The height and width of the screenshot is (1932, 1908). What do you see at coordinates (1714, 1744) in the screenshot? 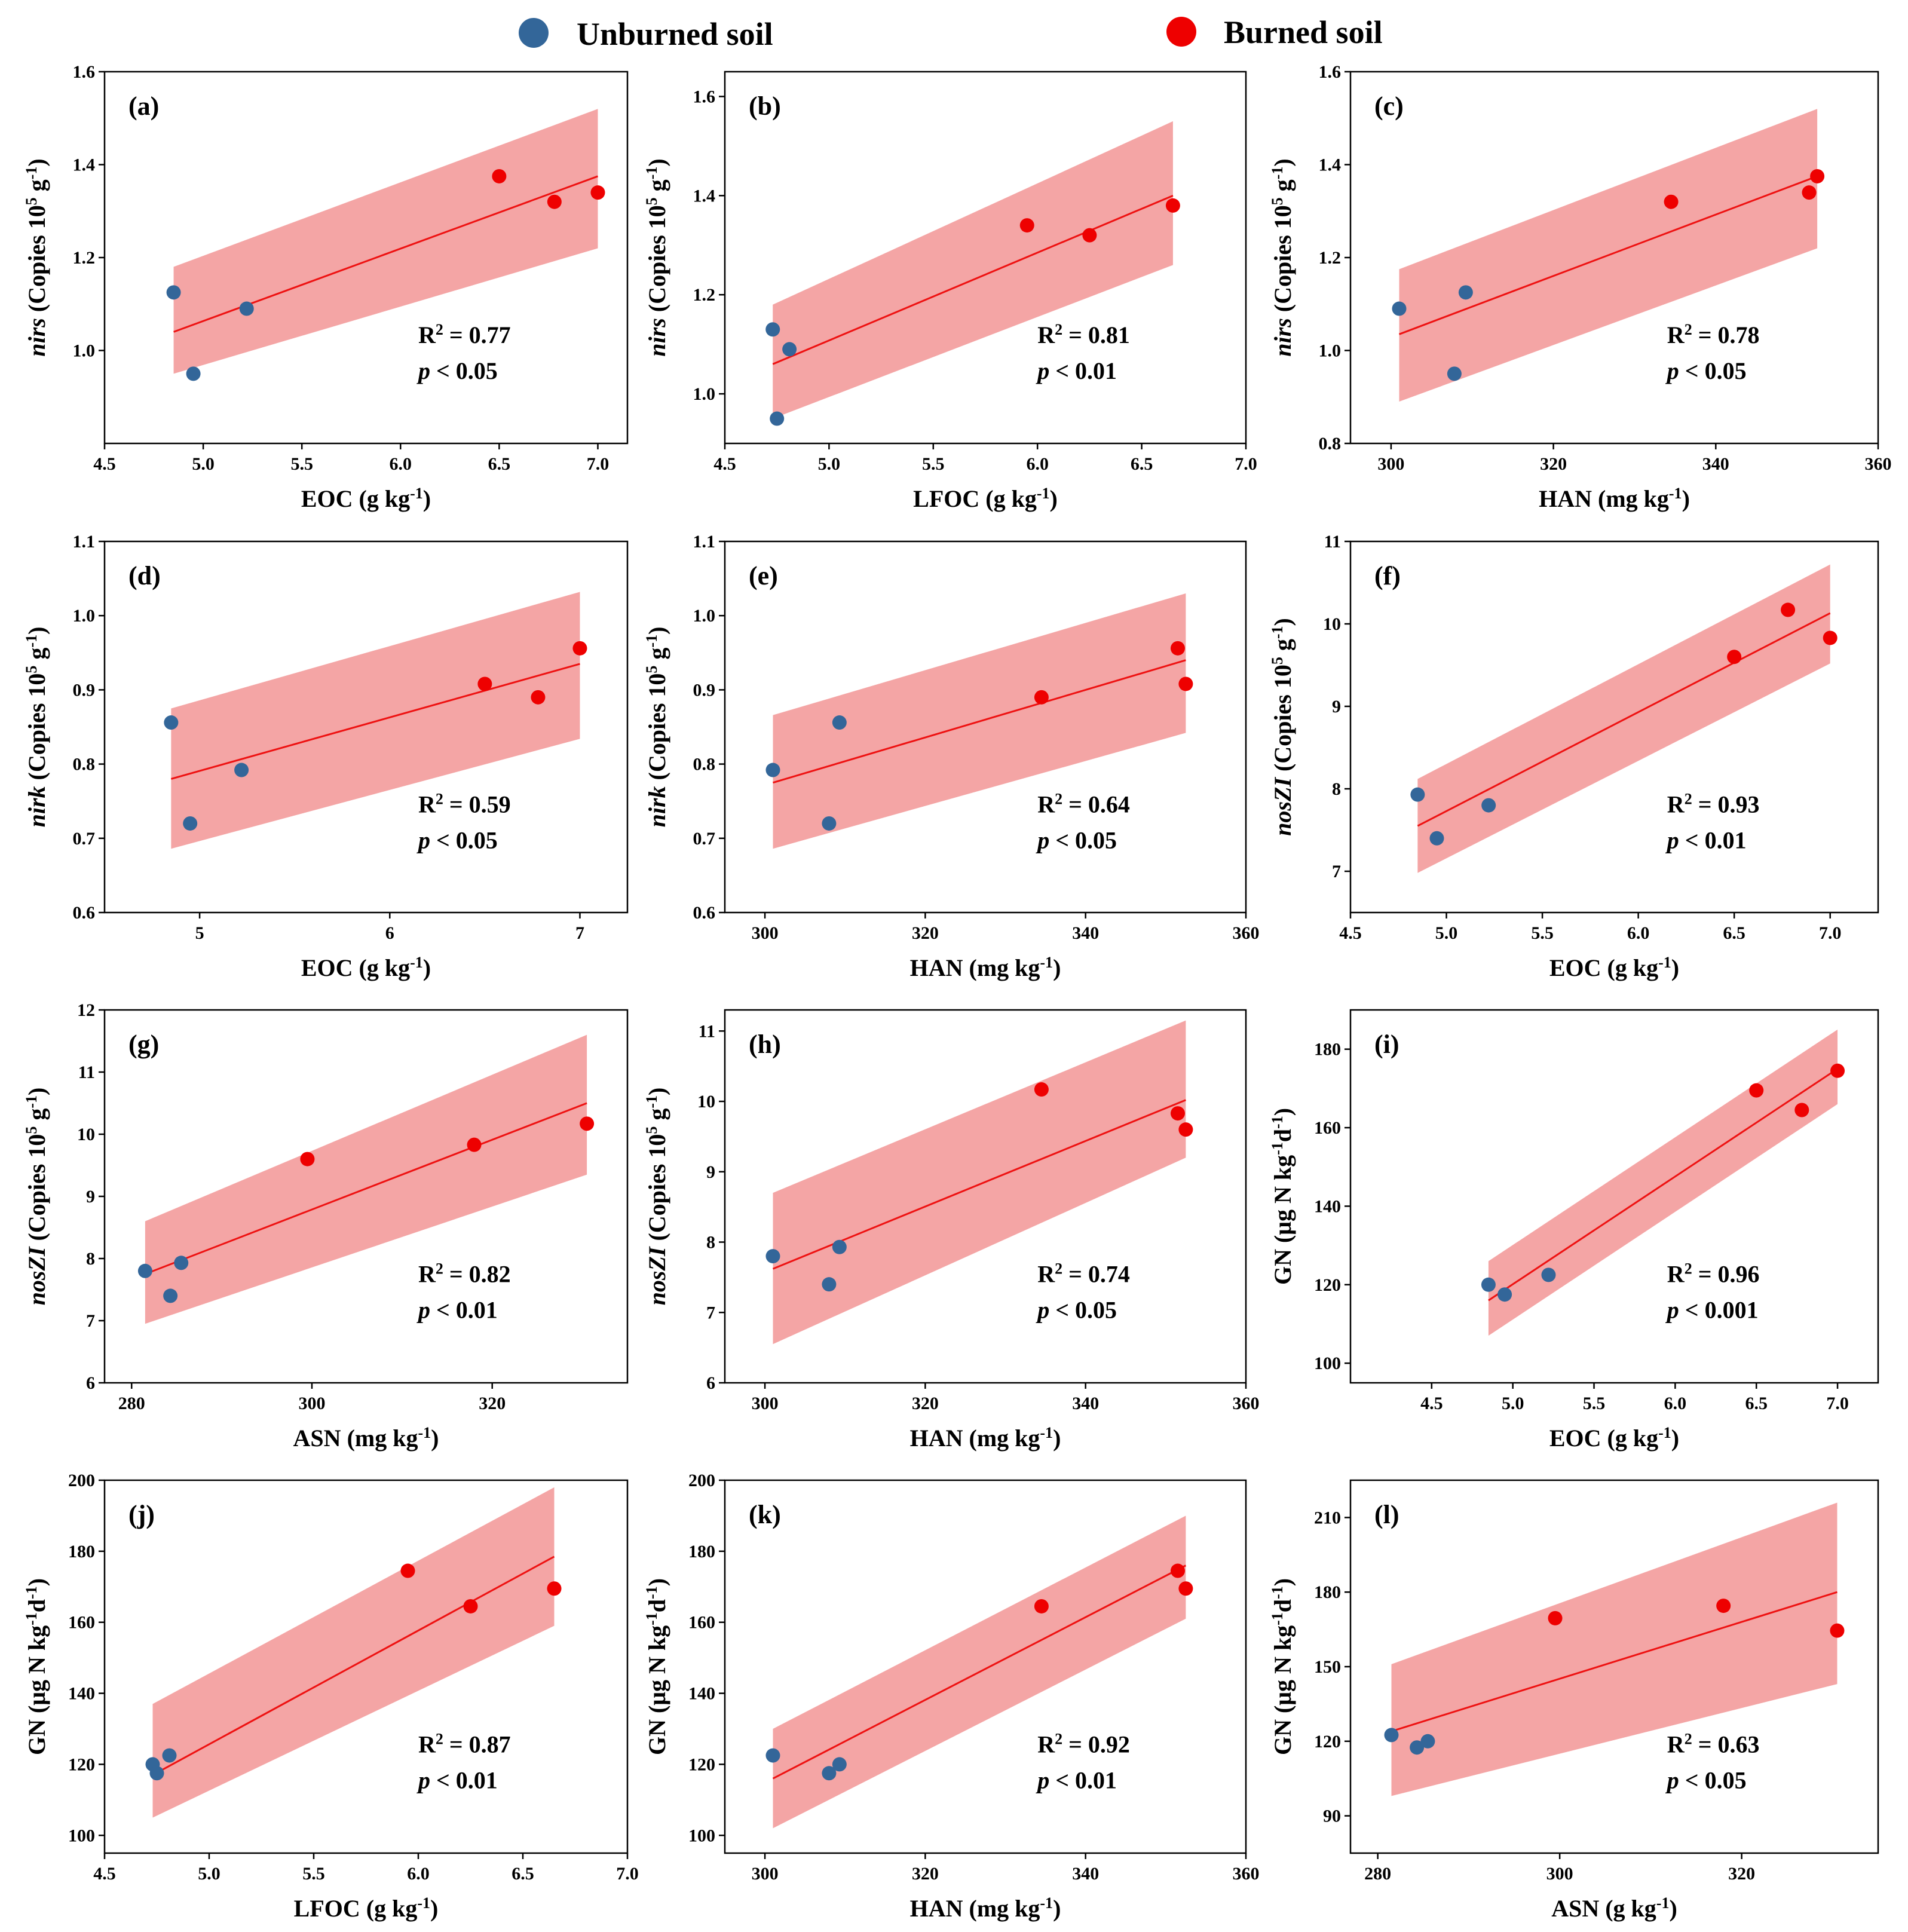
I see `r-squared-label: R2 = 0.63` at bounding box center [1714, 1744].